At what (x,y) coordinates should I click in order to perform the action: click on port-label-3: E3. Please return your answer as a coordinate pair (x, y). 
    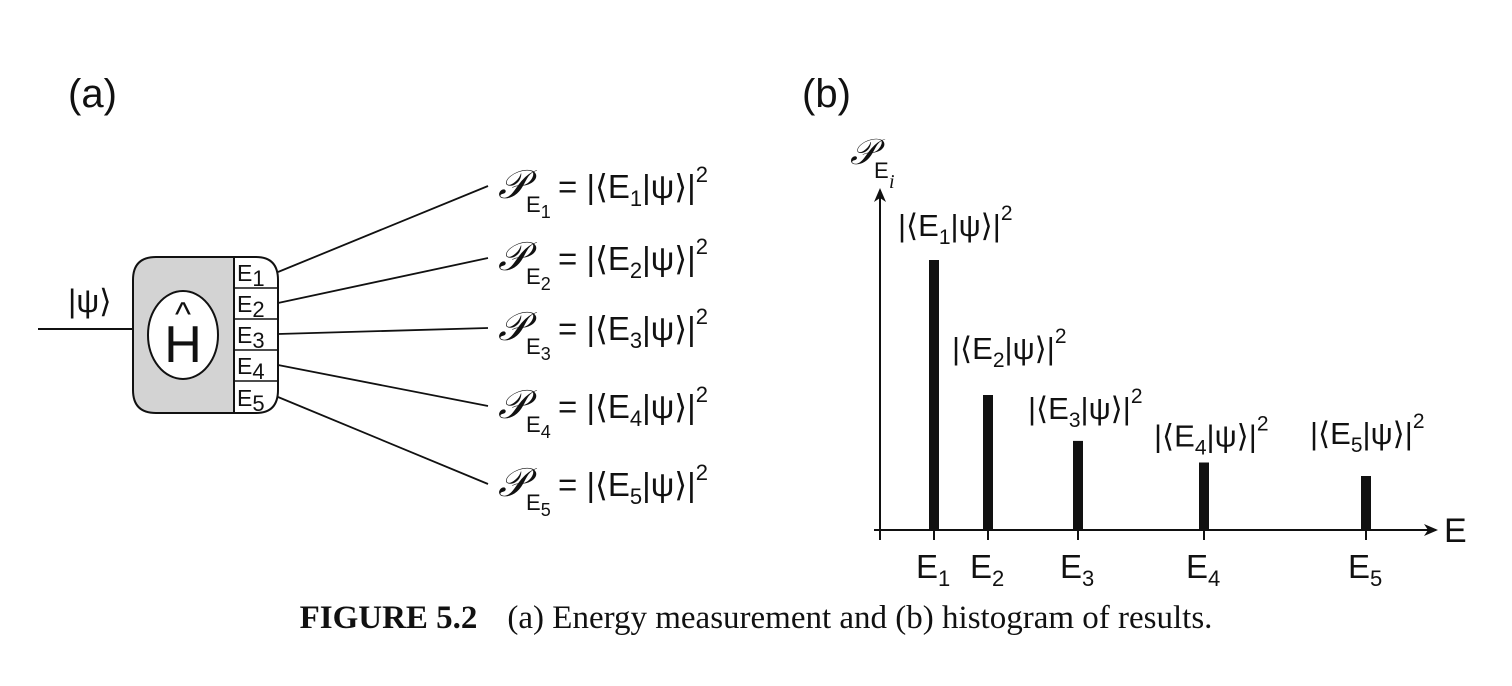
    Looking at the image, I should click on (251, 337).